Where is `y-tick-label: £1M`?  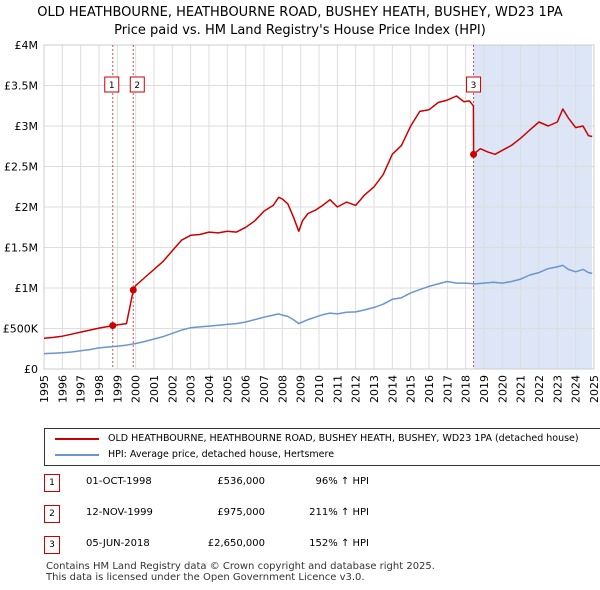 y-tick-label: £1M is located at coordinates (27, 288).